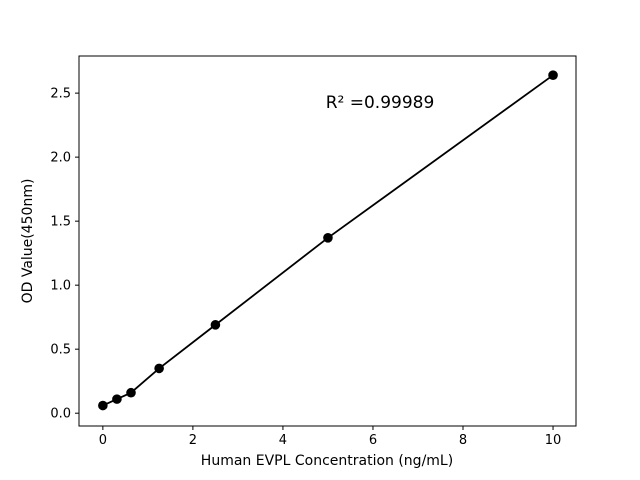 This screenshot has height=480, width=640. I want to click on x-axis-label: Human EVPL Concentration (ng/mL), so click(327, 461).